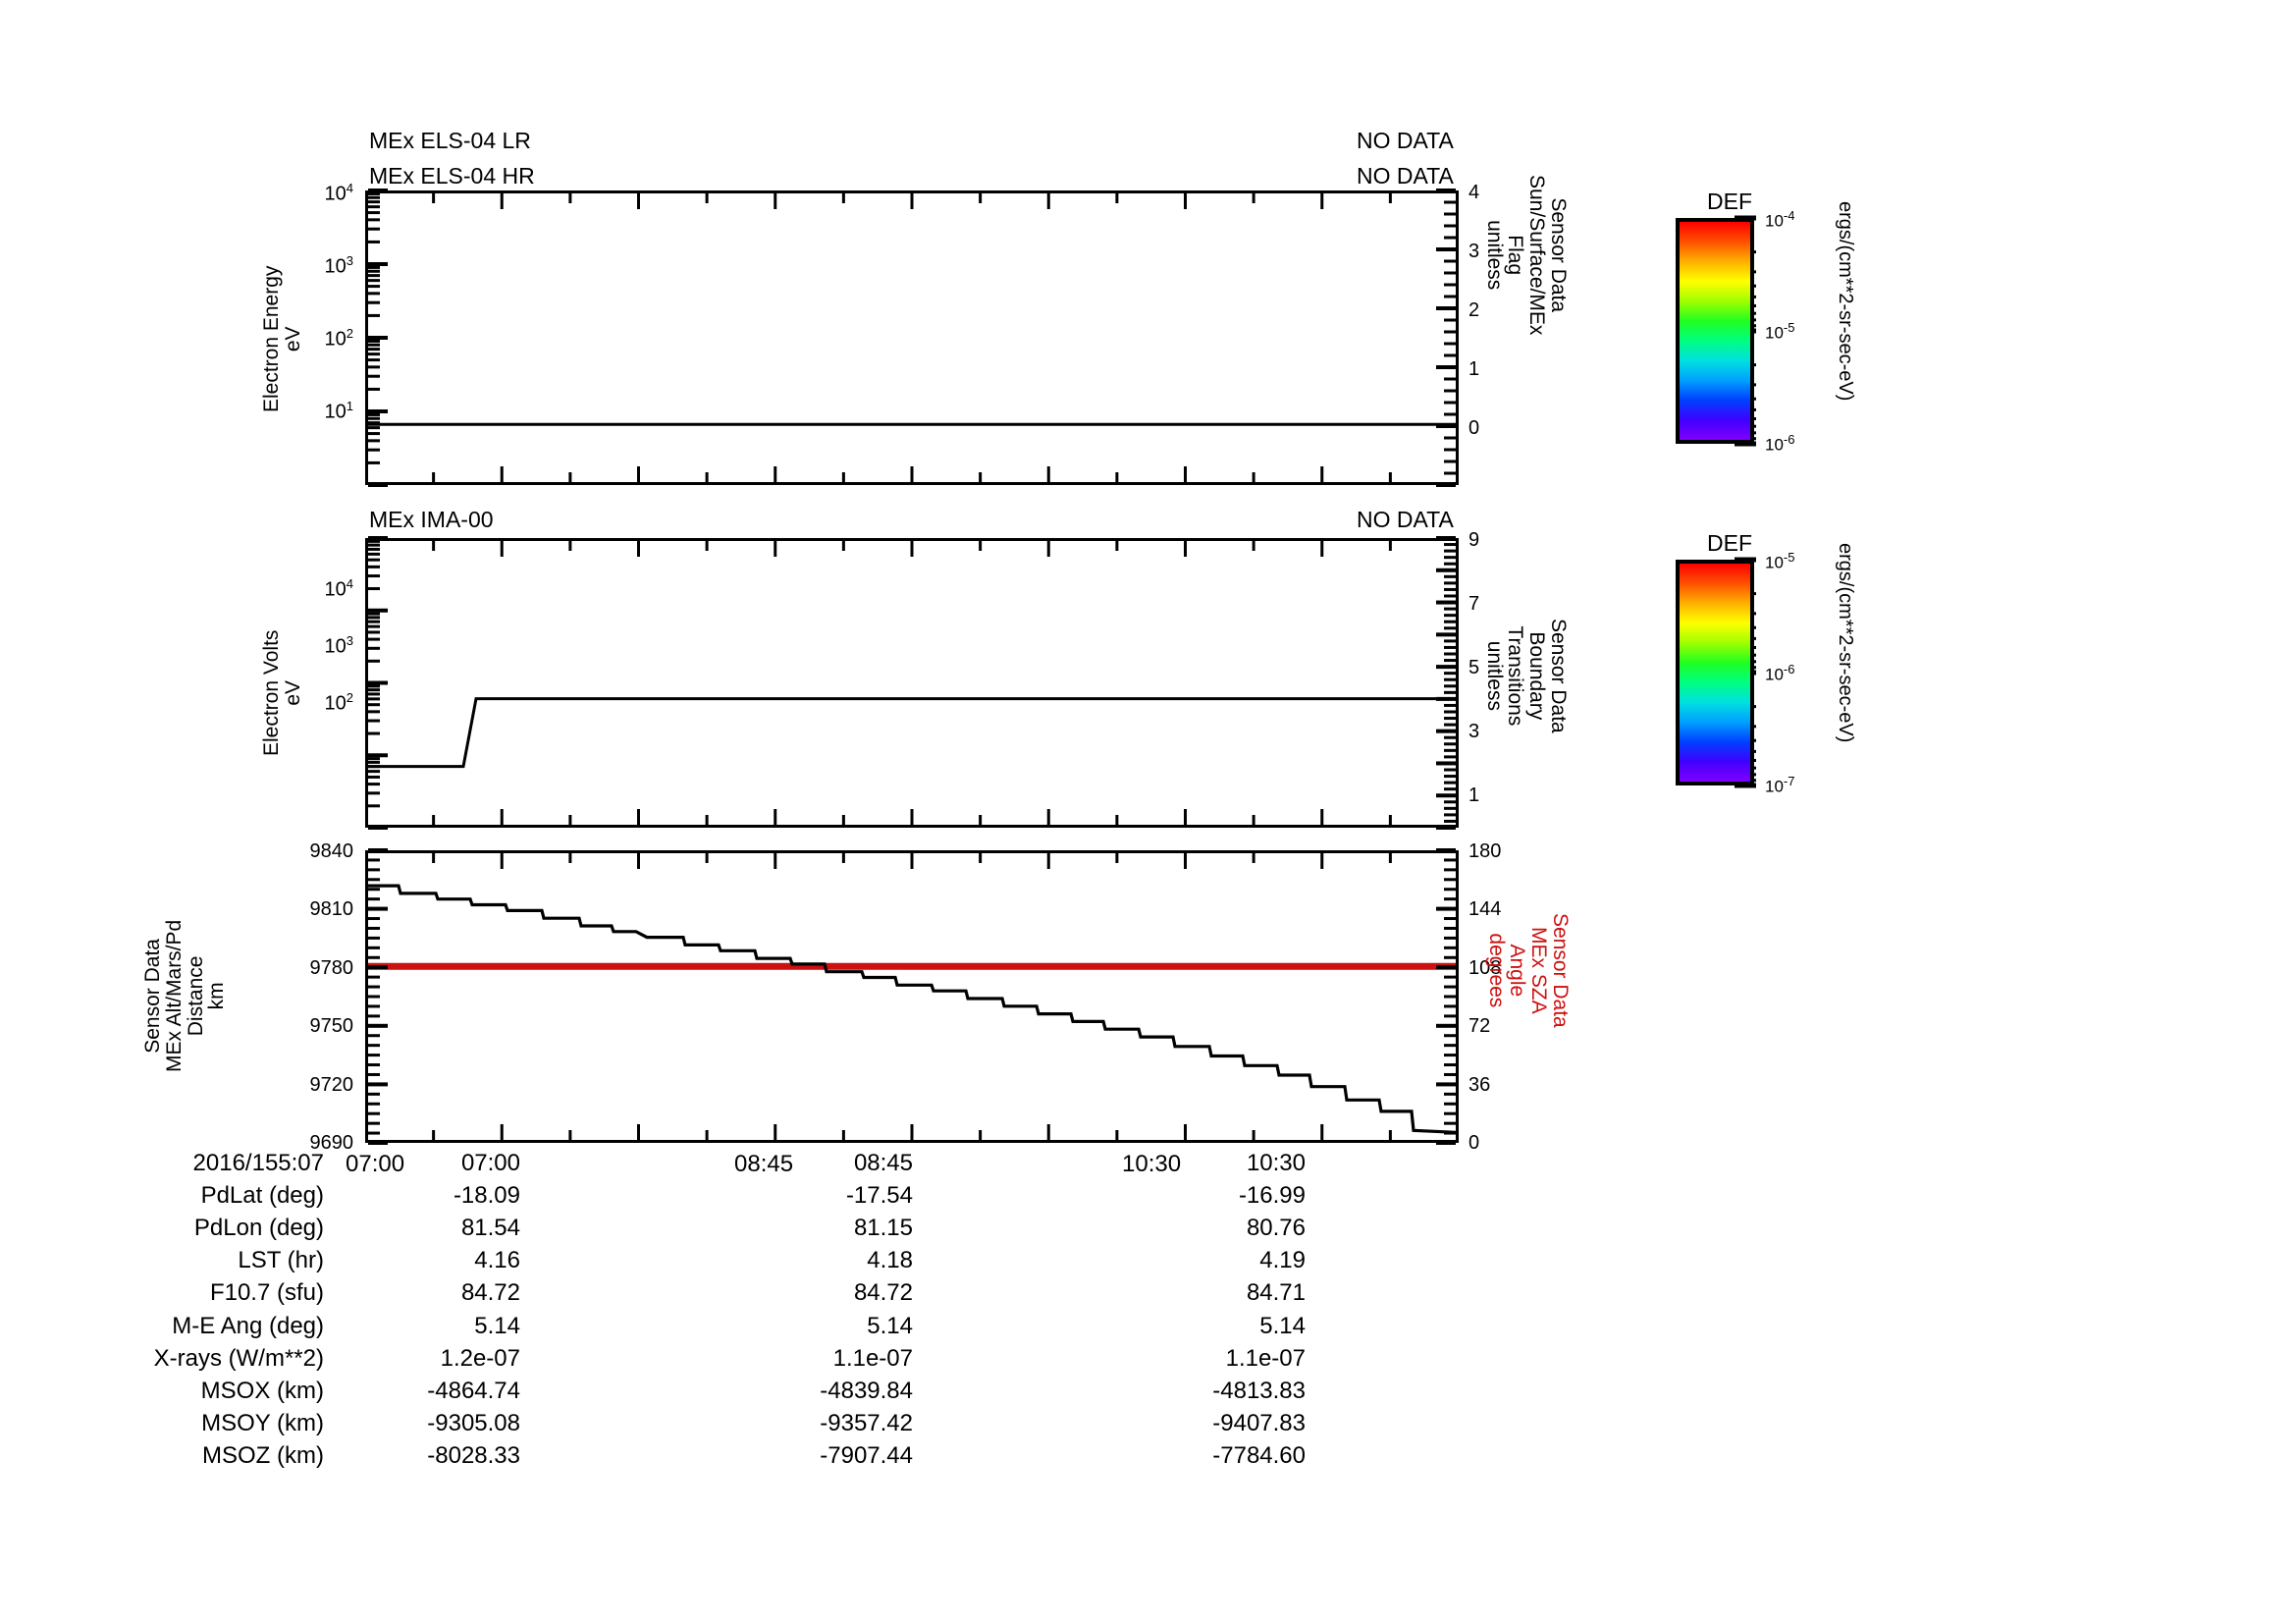 This screenshot has width=2296, height=1623. Describe the element at coordinates (331, 909) in the screenshot. I see `alt-ylab-9810: 9810` at that location.